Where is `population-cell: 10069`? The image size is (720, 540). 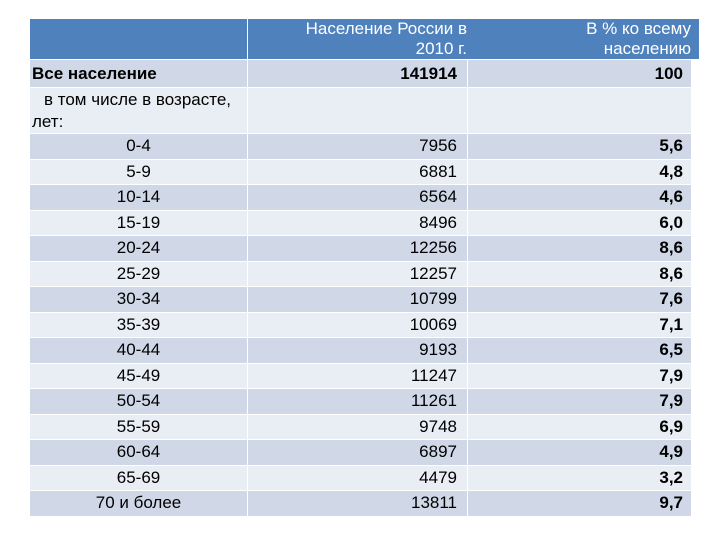 population-cell: 10069 is located at coordinates (357, 324).